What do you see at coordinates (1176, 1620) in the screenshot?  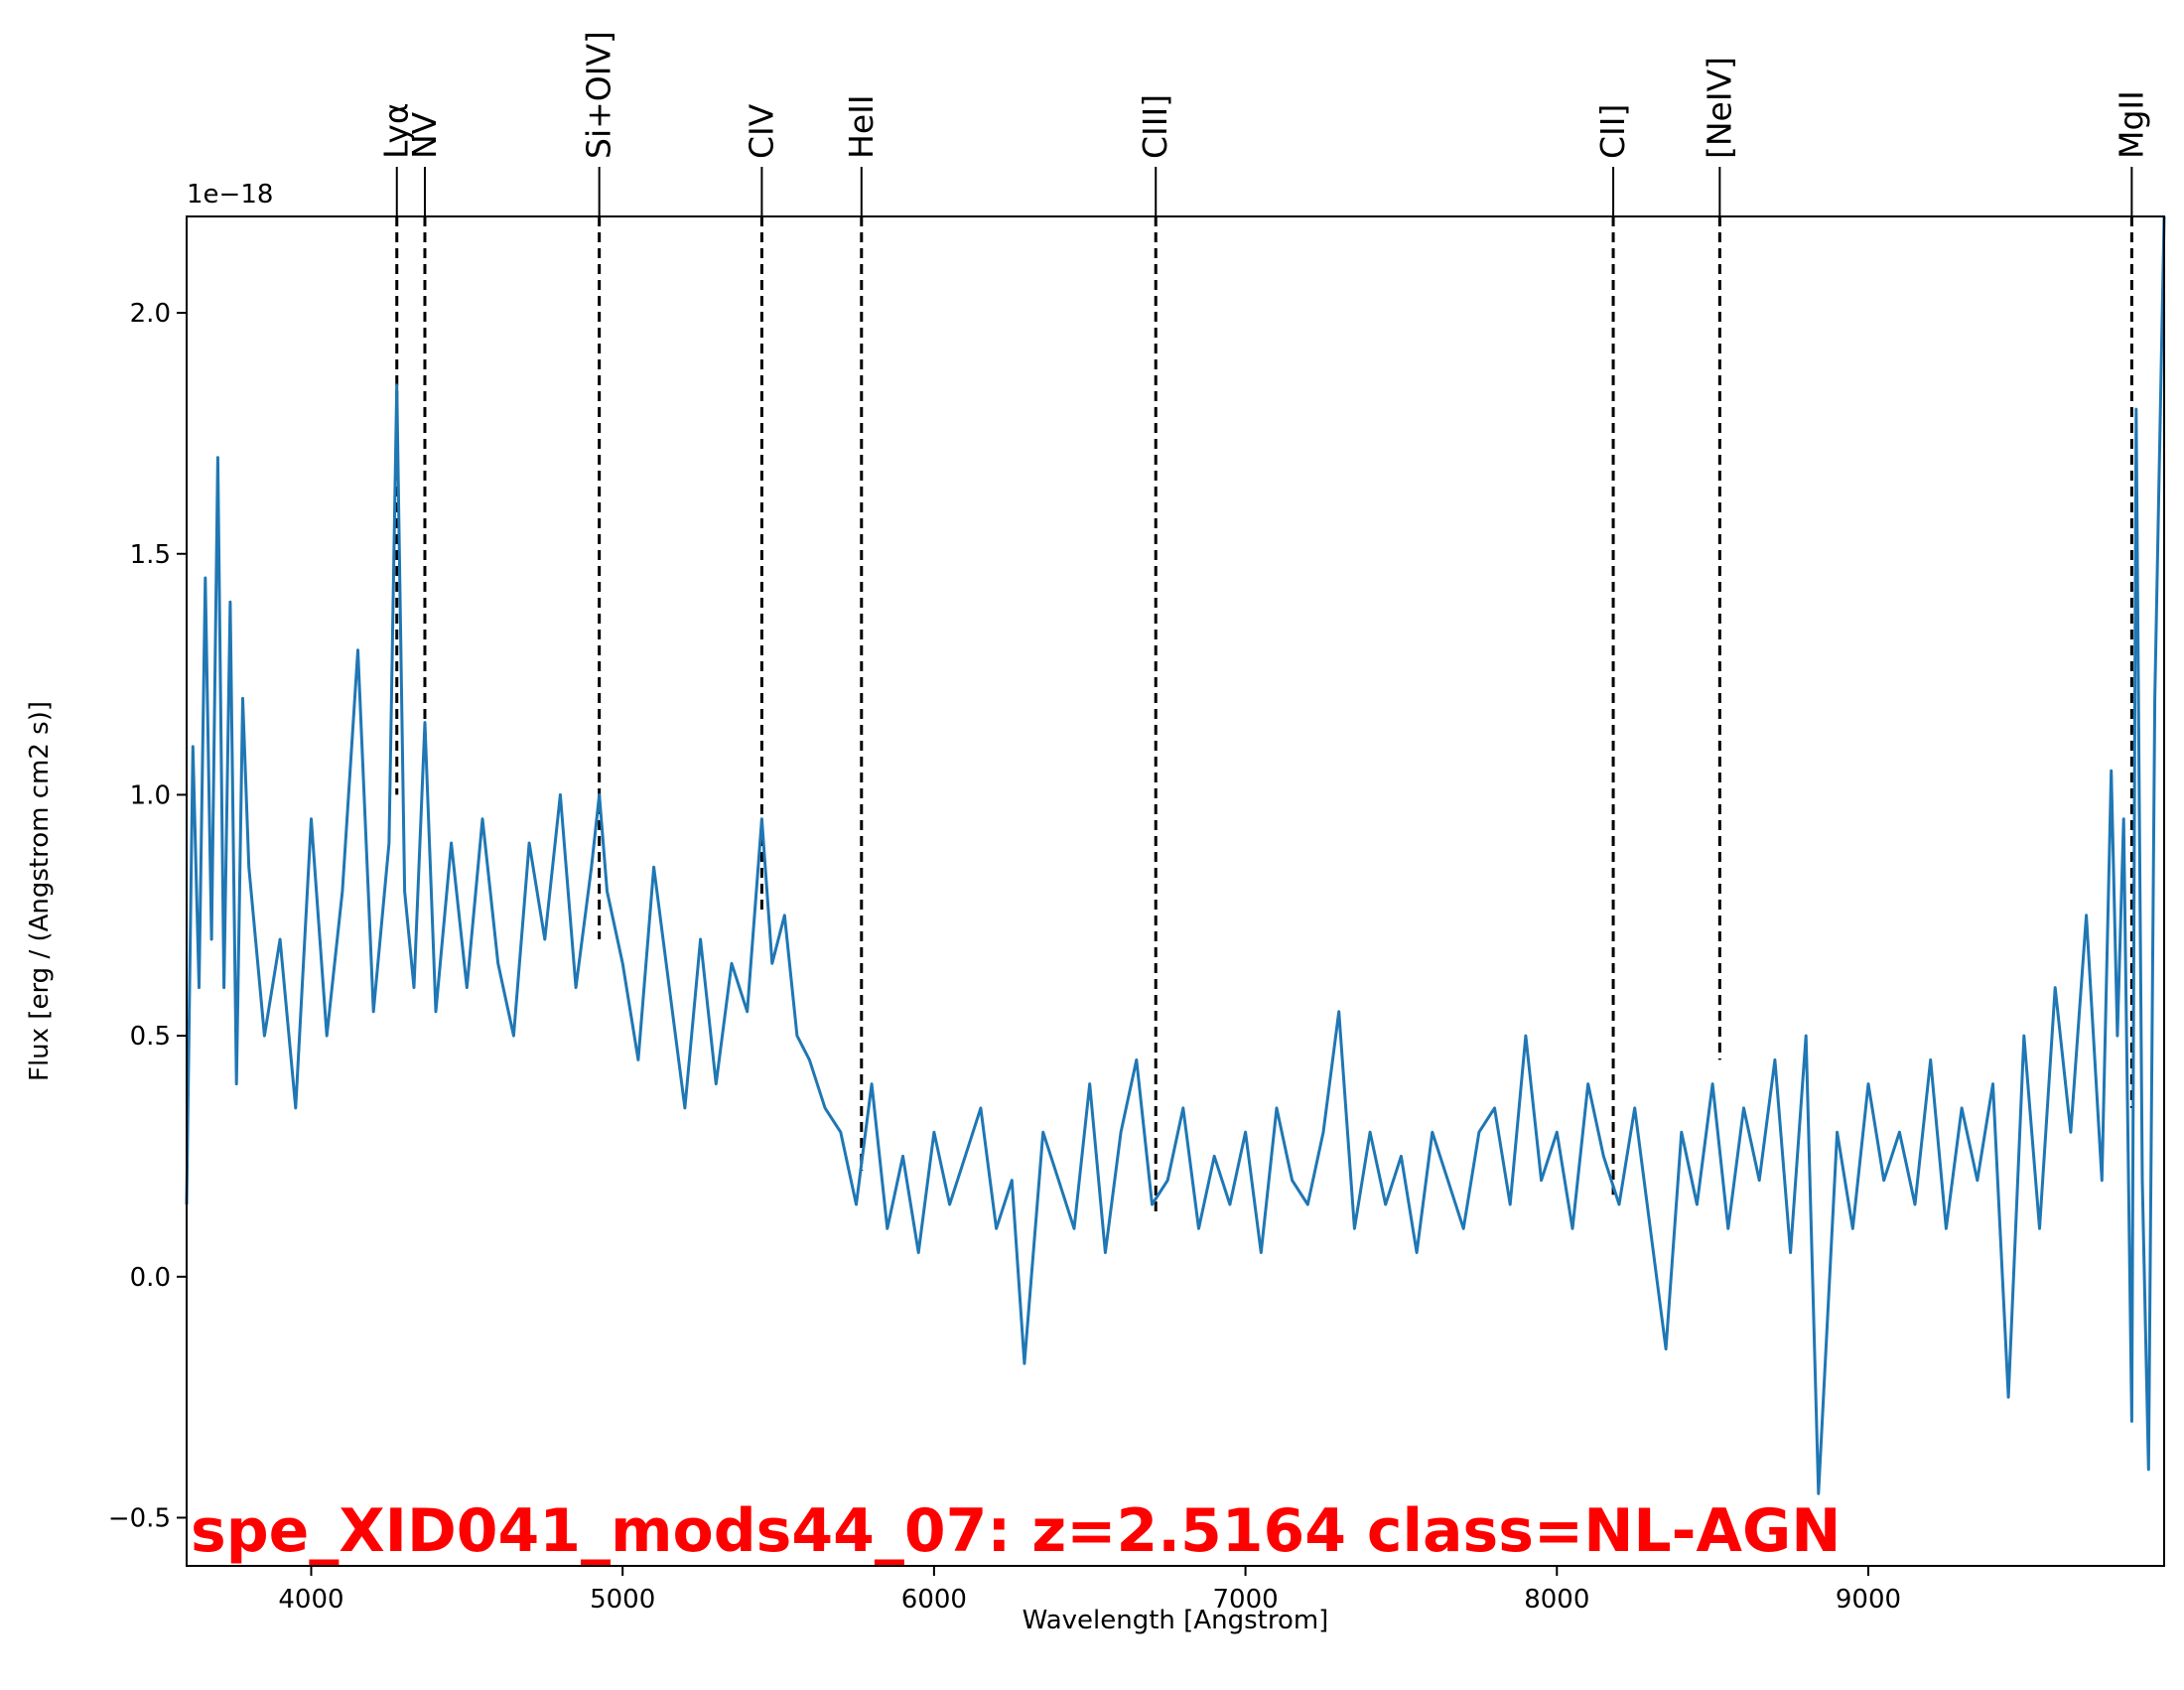 I see `x-axis-label: Wavelength [Angstrom]` at bounding box center [1176, 1620].